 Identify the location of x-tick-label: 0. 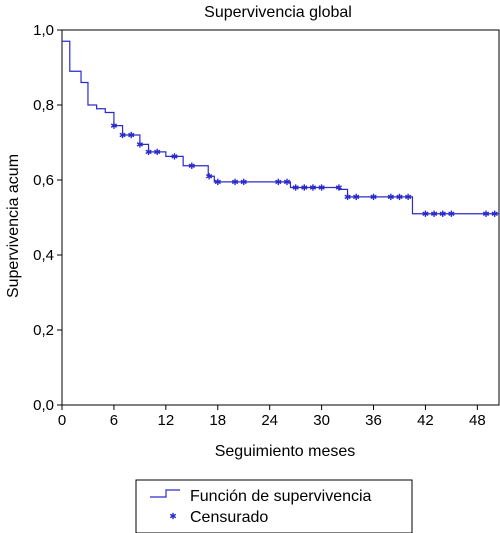
(62, 420).